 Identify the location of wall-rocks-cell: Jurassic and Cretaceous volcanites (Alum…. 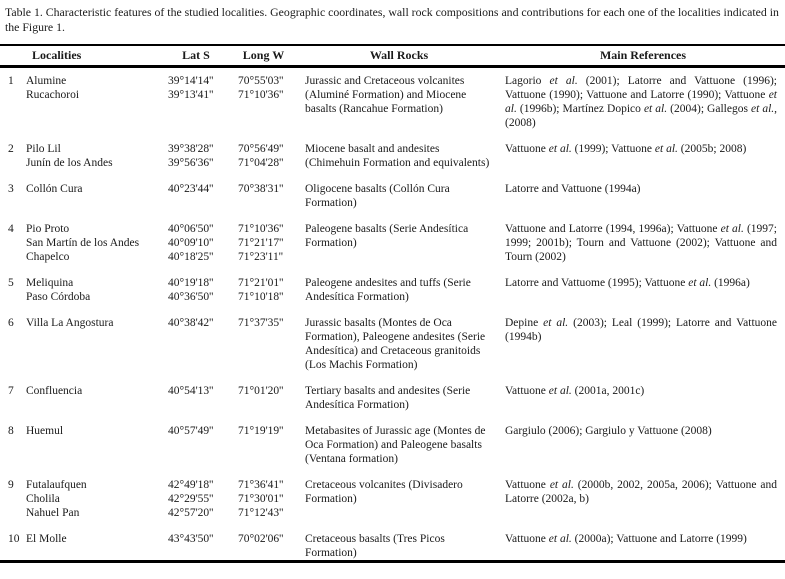
(386, 95).